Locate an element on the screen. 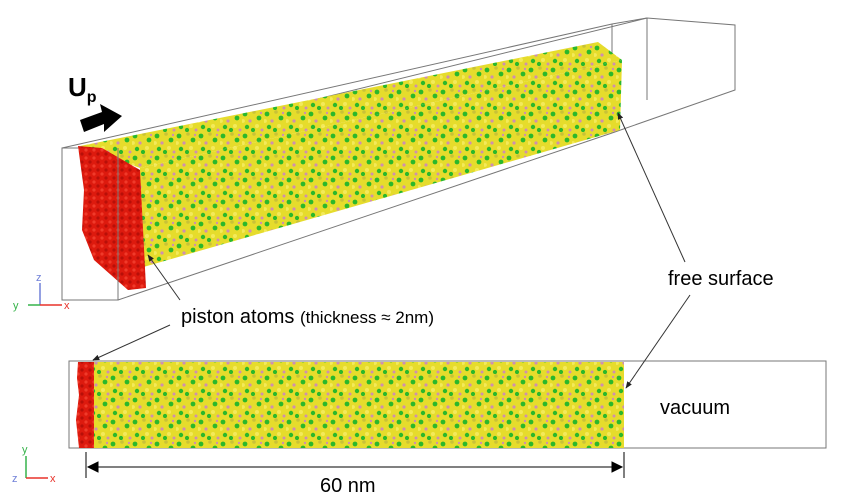 This screenshot has height=501, width=844. piston-pointer-bottom is located at coordinates (131, 342).